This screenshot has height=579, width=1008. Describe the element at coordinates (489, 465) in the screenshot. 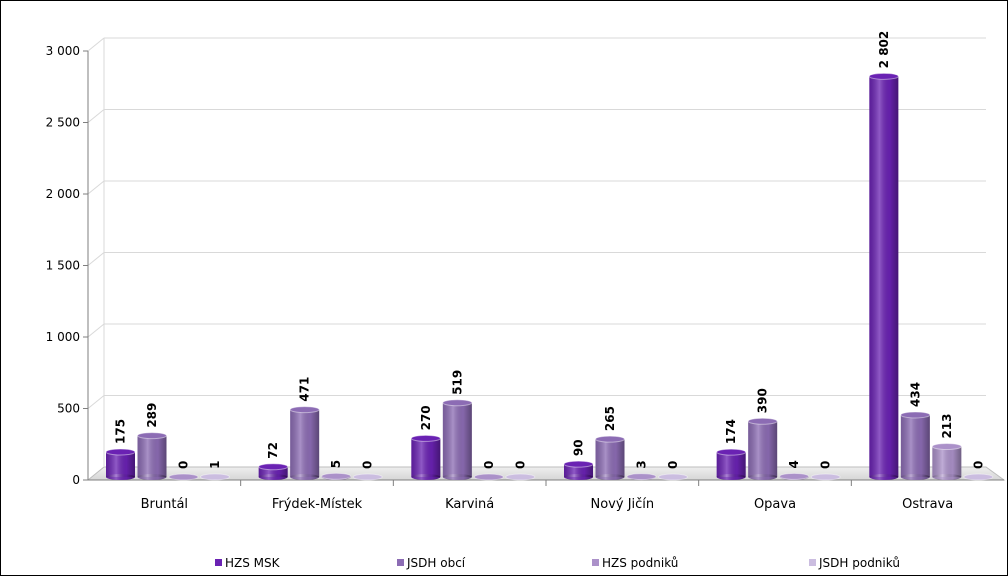

I see `data-label-karvina-hzs-podniku: 0` at that location.